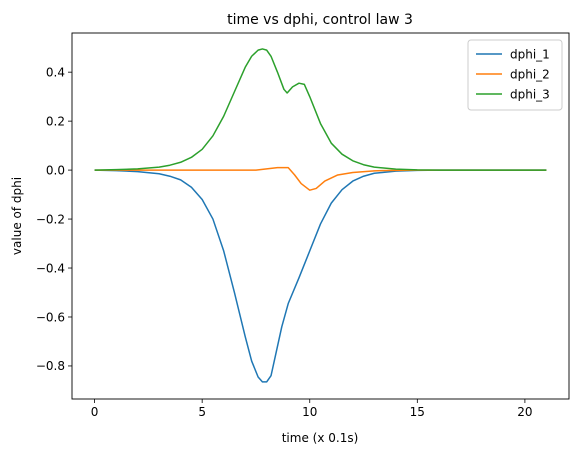 Image resolution: width=578 pixels, height=455 pixels. Describe the element at coordinates (55, 72) in the screenshot. I see `y-tick-label: 0.4` at that location.